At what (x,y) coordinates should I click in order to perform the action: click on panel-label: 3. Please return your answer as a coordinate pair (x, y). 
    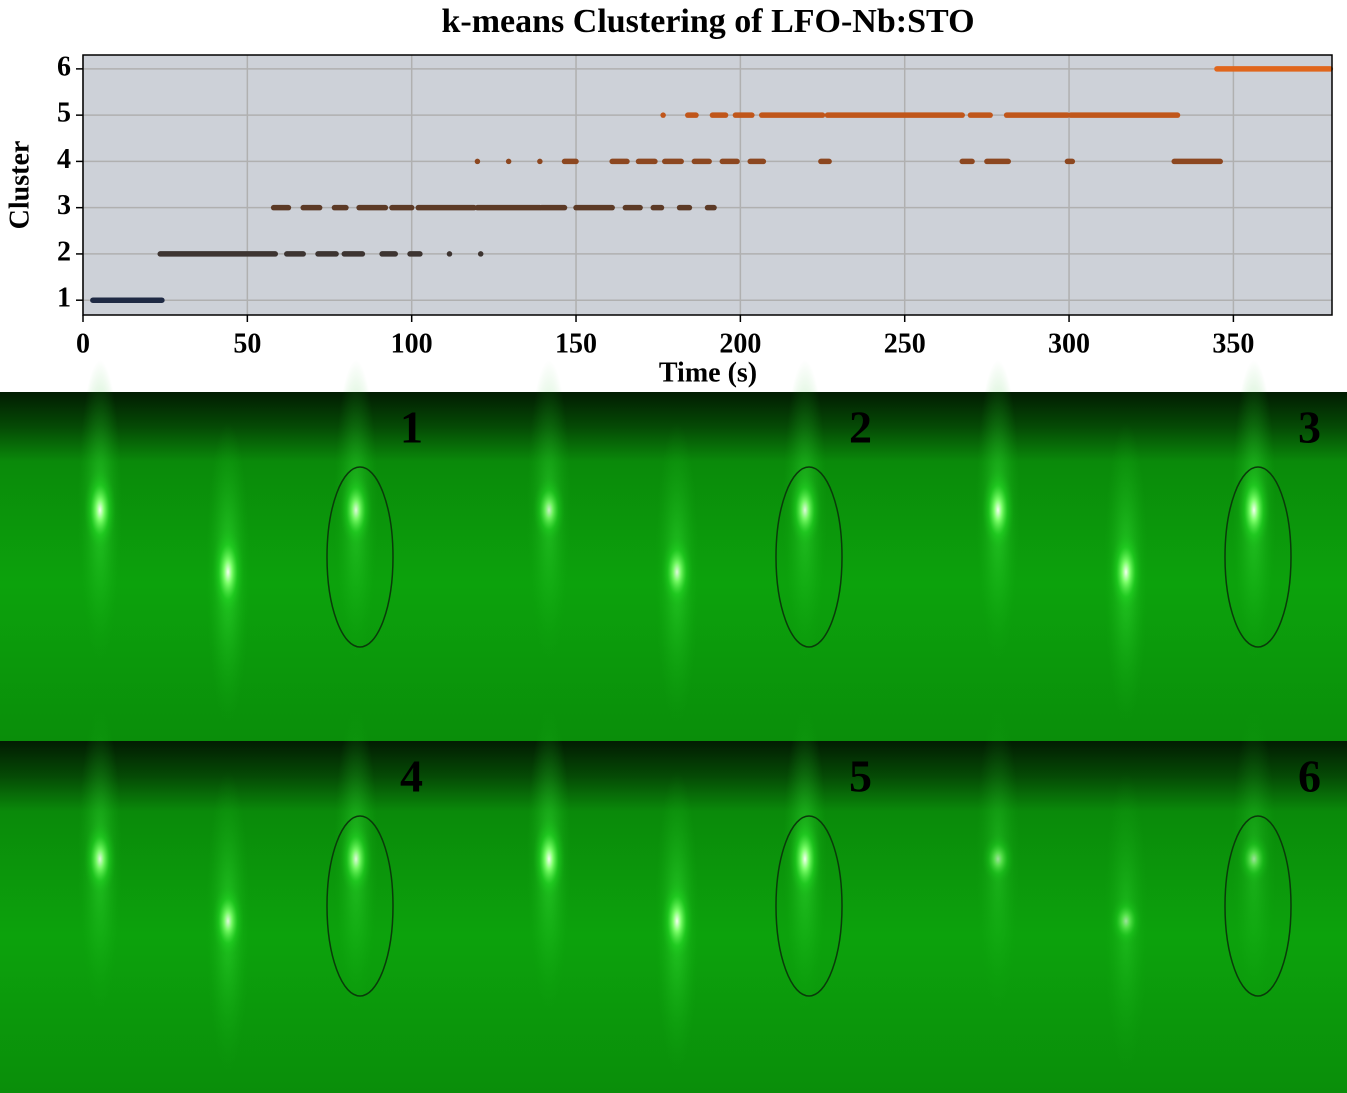
    Looking at the image, I should click on (1309, 427).